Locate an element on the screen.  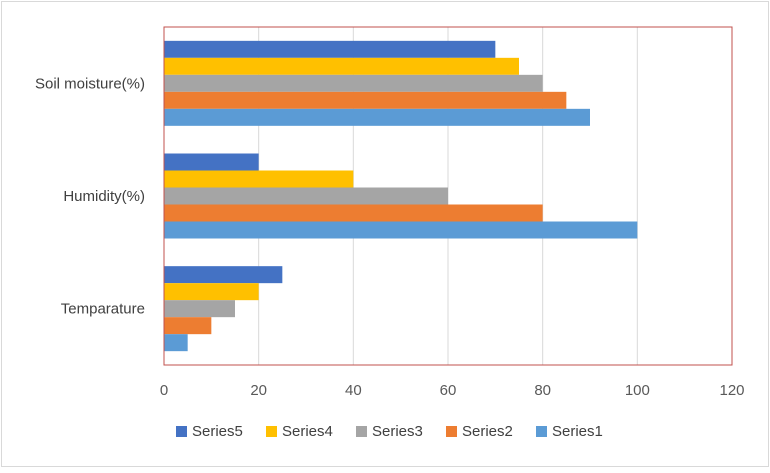
x-tick-label: 40 is located at coordinates (353, 390).